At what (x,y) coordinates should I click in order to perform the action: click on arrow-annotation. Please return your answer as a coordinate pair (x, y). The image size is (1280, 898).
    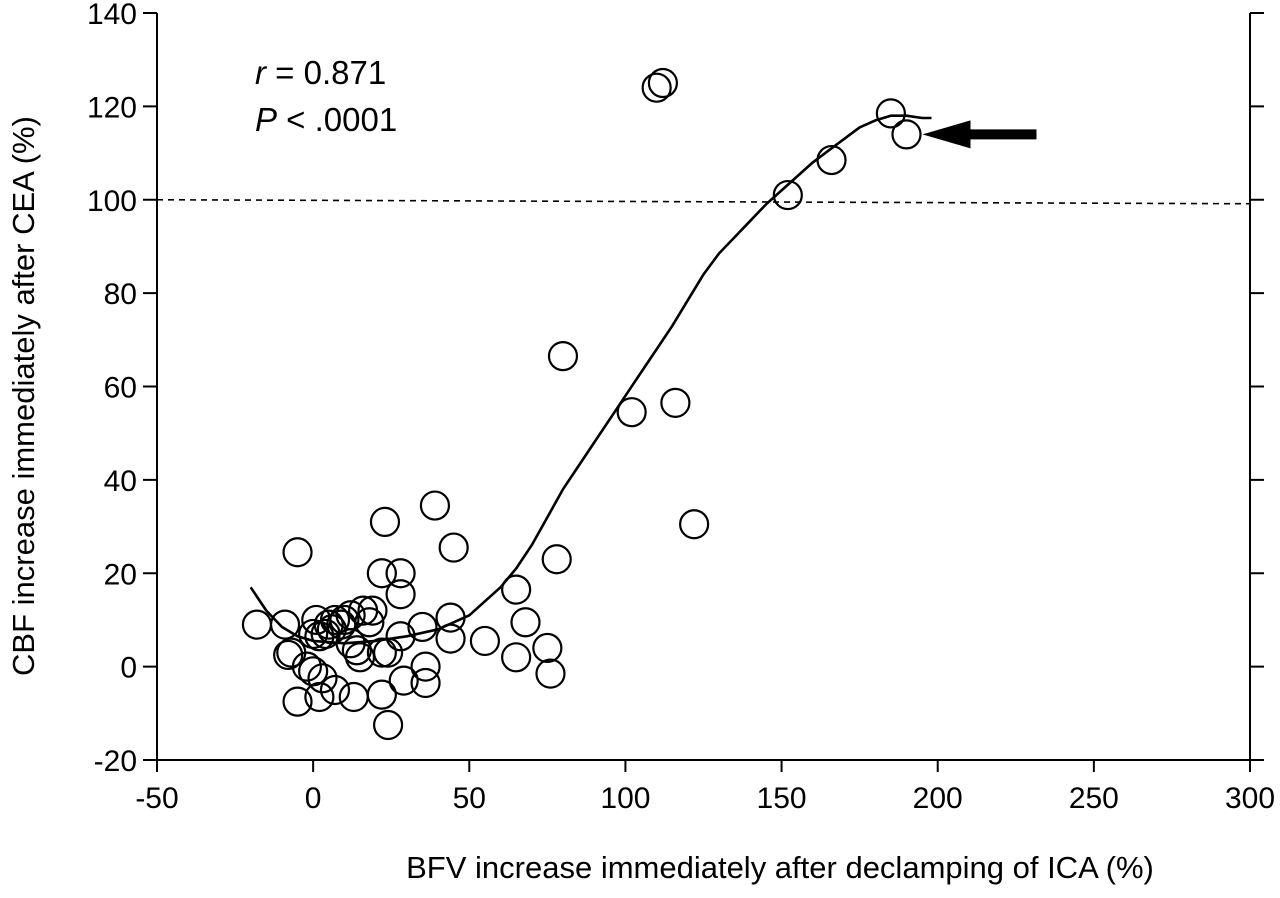
    Looking at the image, I should click on (979, 134).